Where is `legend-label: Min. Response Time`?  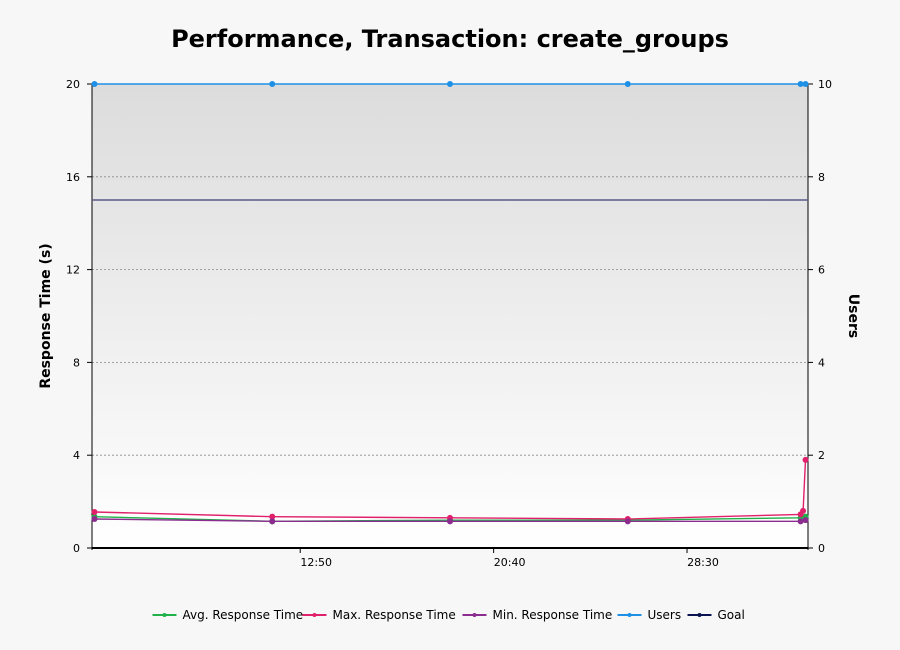 legend-label: Min. Response Time is located at coordinates (553, 615).